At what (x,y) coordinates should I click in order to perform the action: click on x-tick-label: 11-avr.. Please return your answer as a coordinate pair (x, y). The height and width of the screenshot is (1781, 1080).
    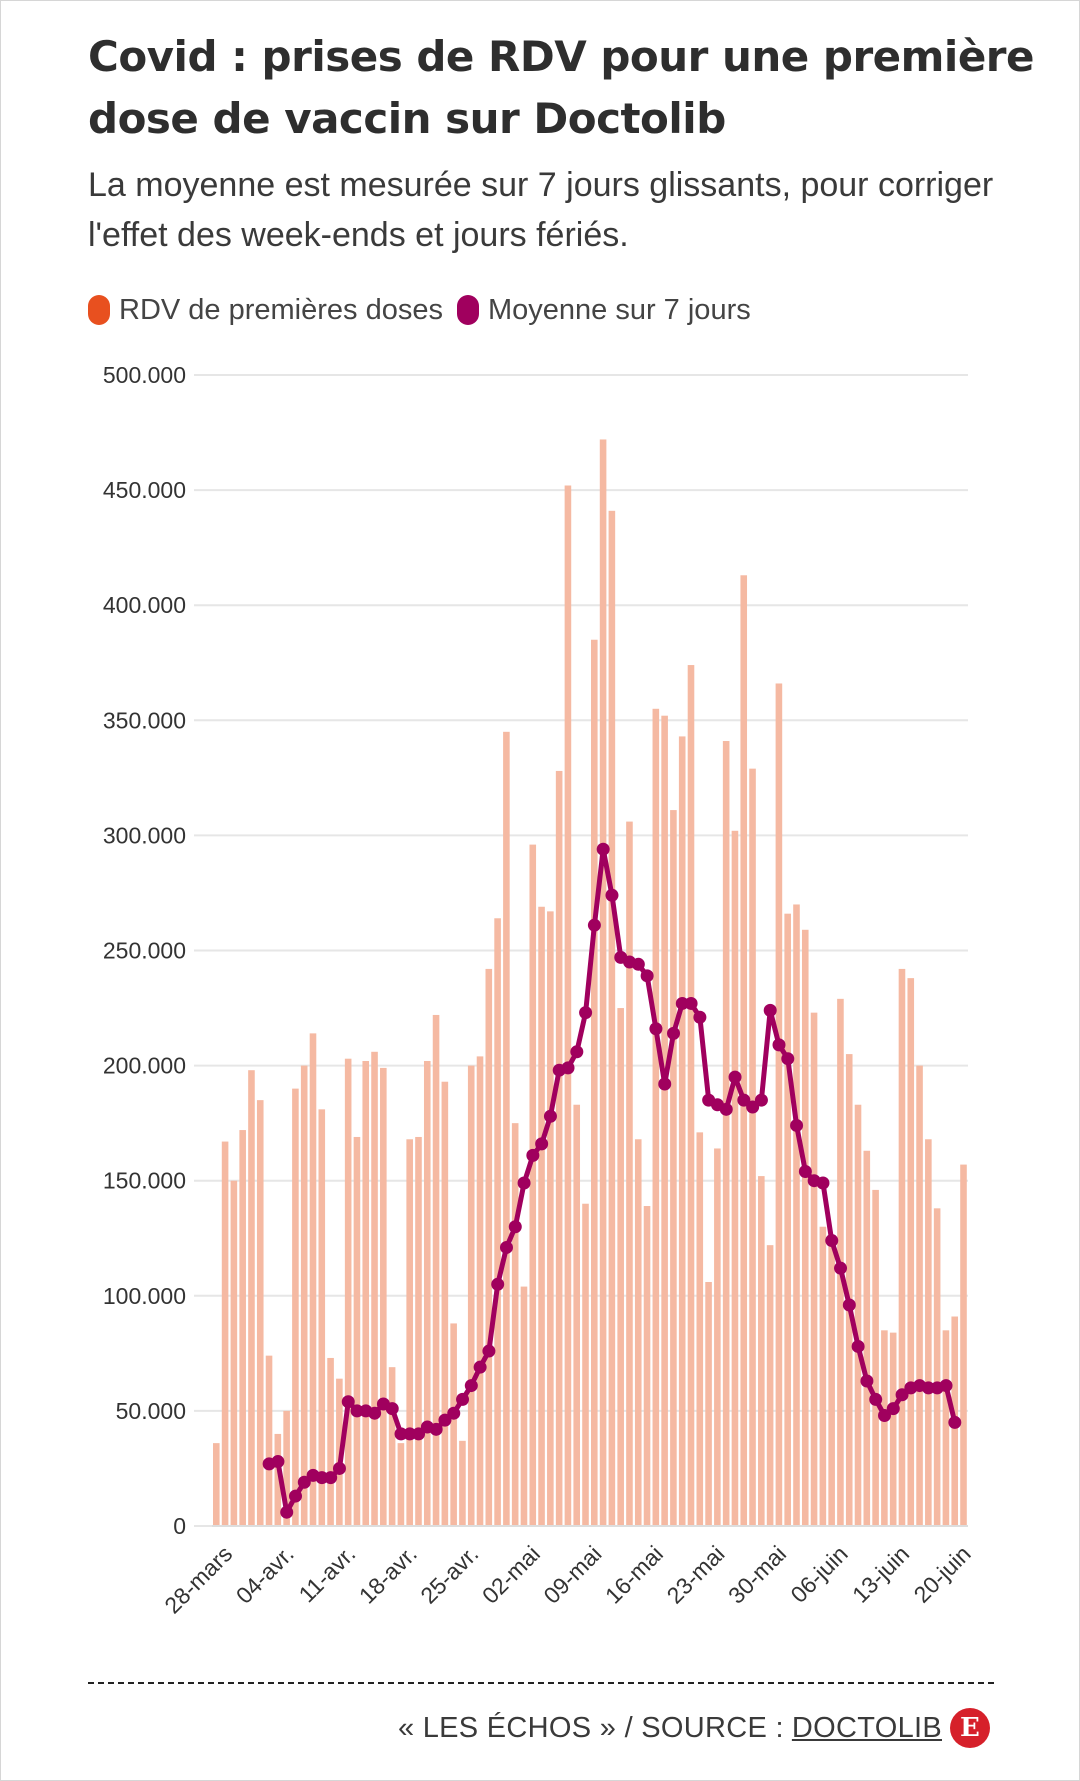
    Looking at the image, I should click on (326, 1574).